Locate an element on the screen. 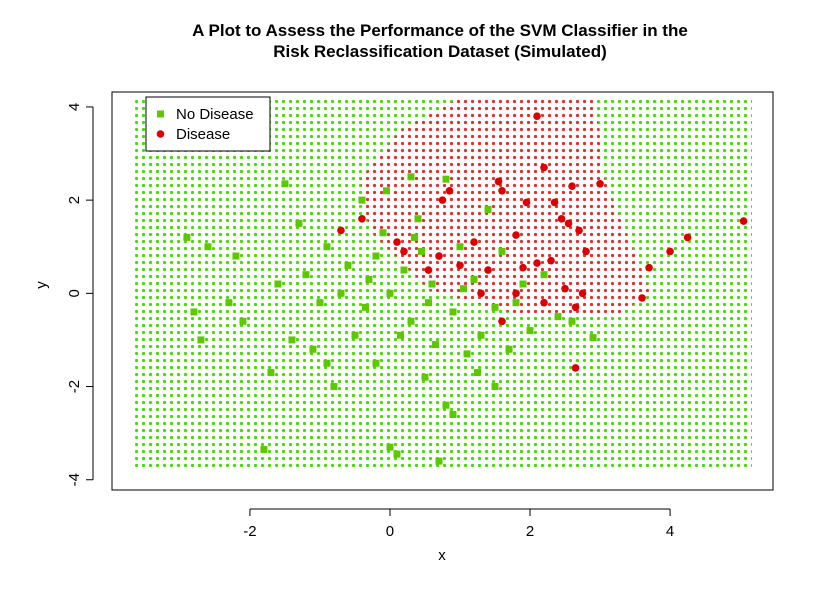 The height and width of the screenshot is (595, 831). legend-box is located at coordinates (208, 124).